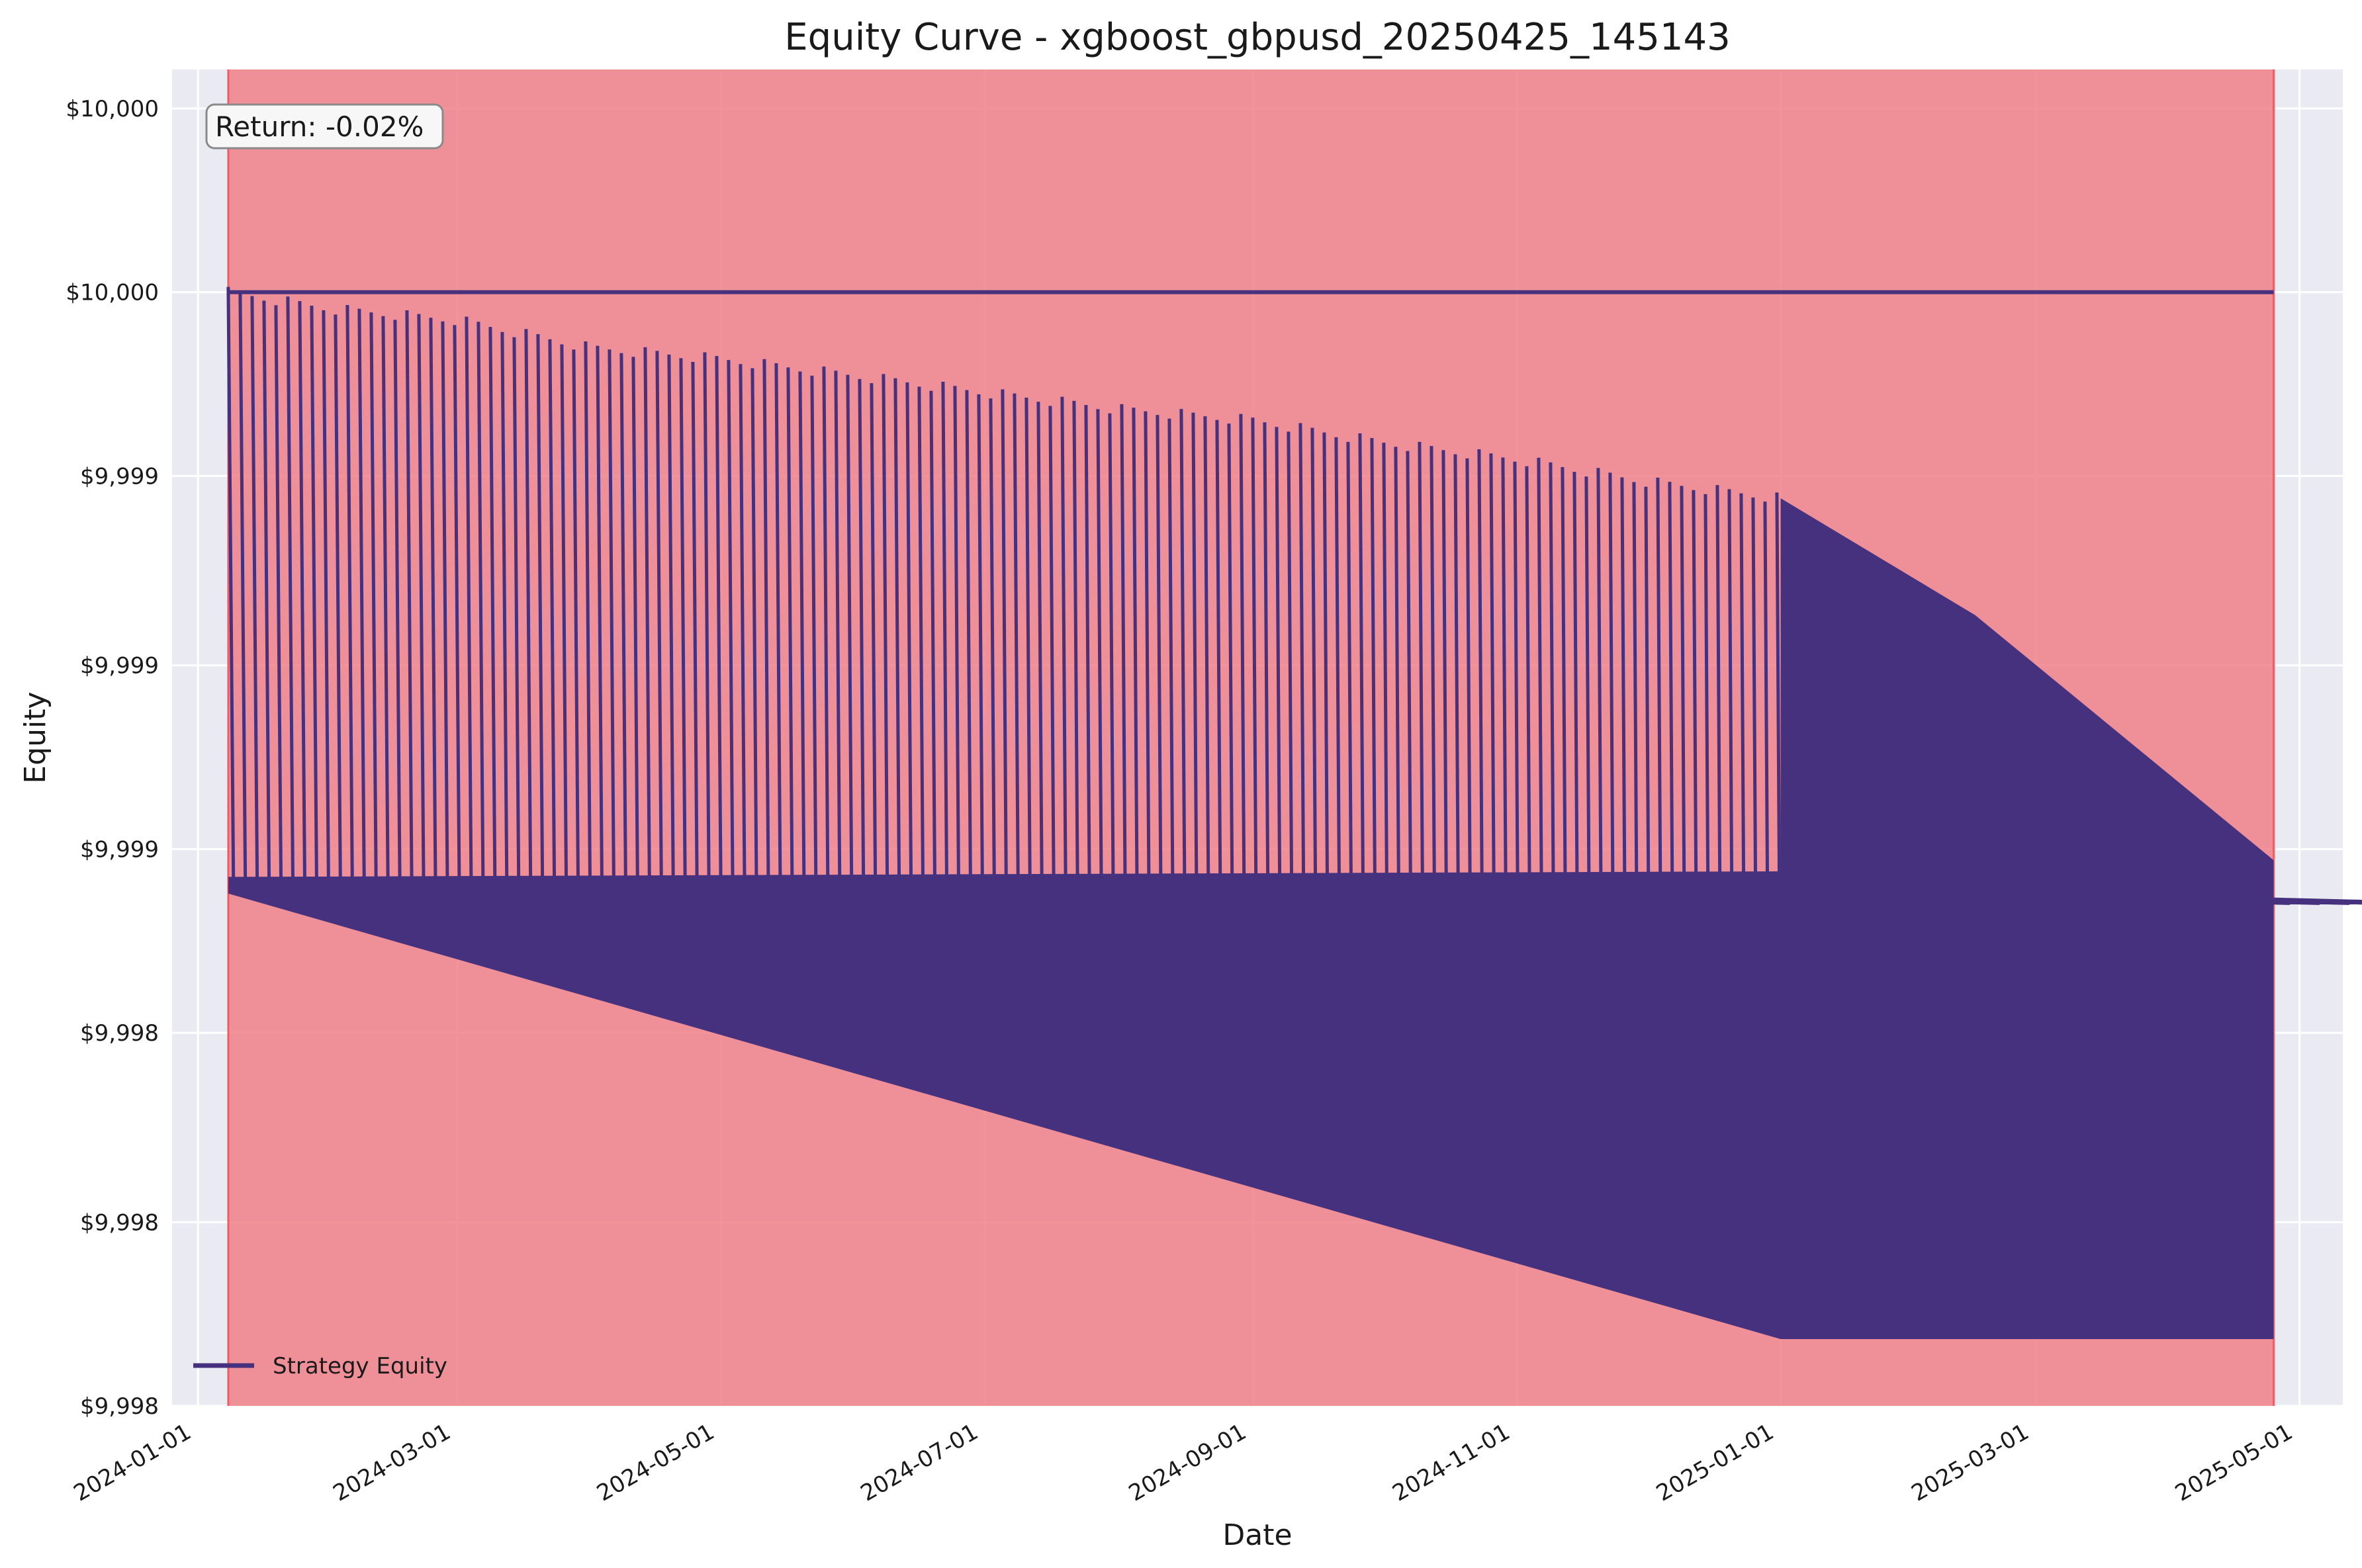  Describe the element at coordinates (319, 127) in the screenshot. I see `annotation-text: Return: -0.02%` at that location.